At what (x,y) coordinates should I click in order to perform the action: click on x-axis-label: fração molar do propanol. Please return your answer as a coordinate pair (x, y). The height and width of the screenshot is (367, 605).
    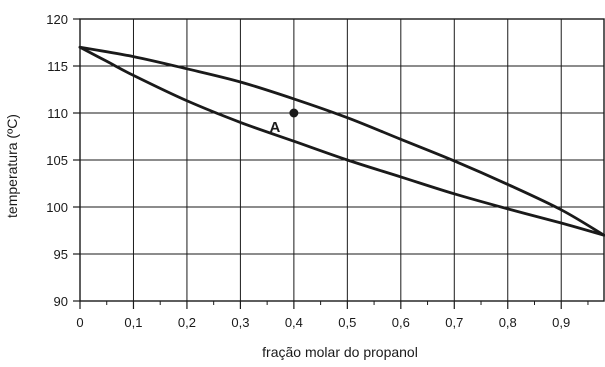
    Looking at the image, I should click on (340, 352).